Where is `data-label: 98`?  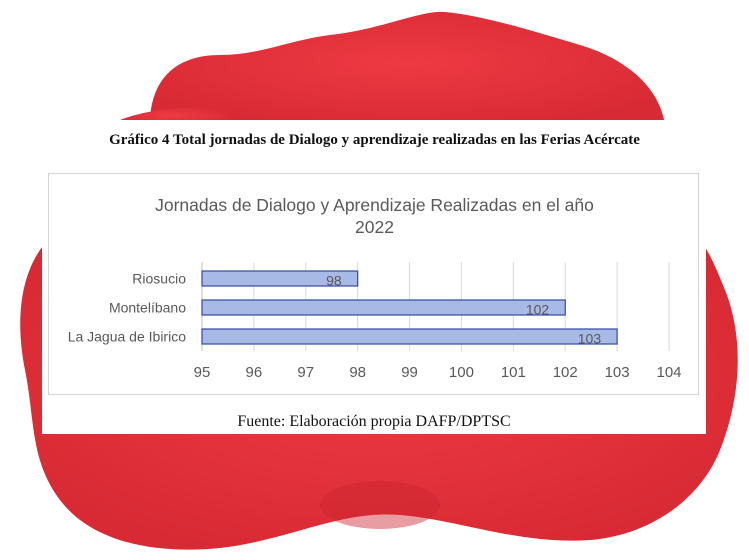
data-label: 98 is located at coordinates (334, 281).